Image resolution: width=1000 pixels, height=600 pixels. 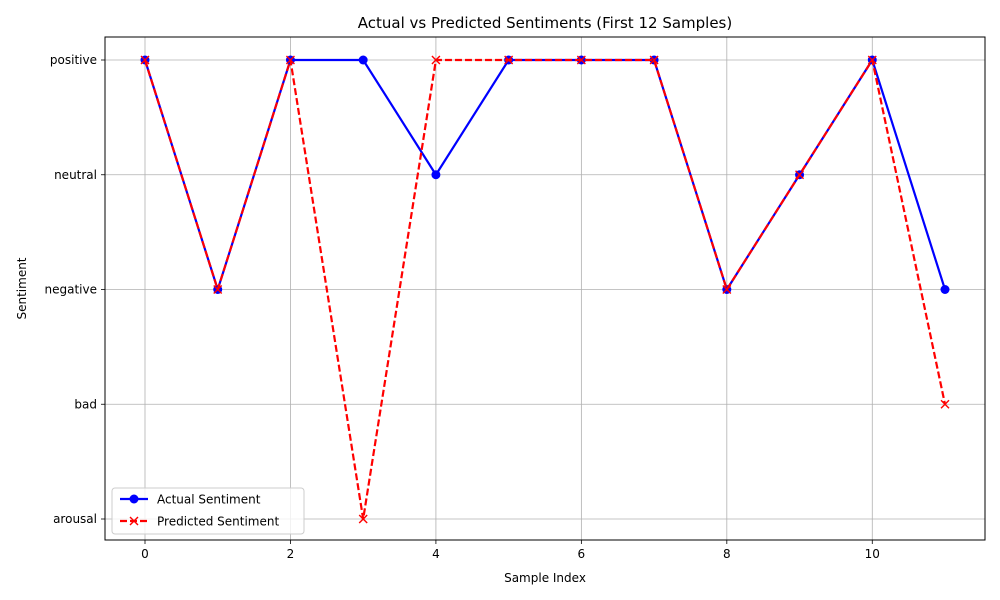 What do you see at coordinates (291, 554) in the screenshot?
I see `x-tick-label: 2` at bounding box center [291, 554].